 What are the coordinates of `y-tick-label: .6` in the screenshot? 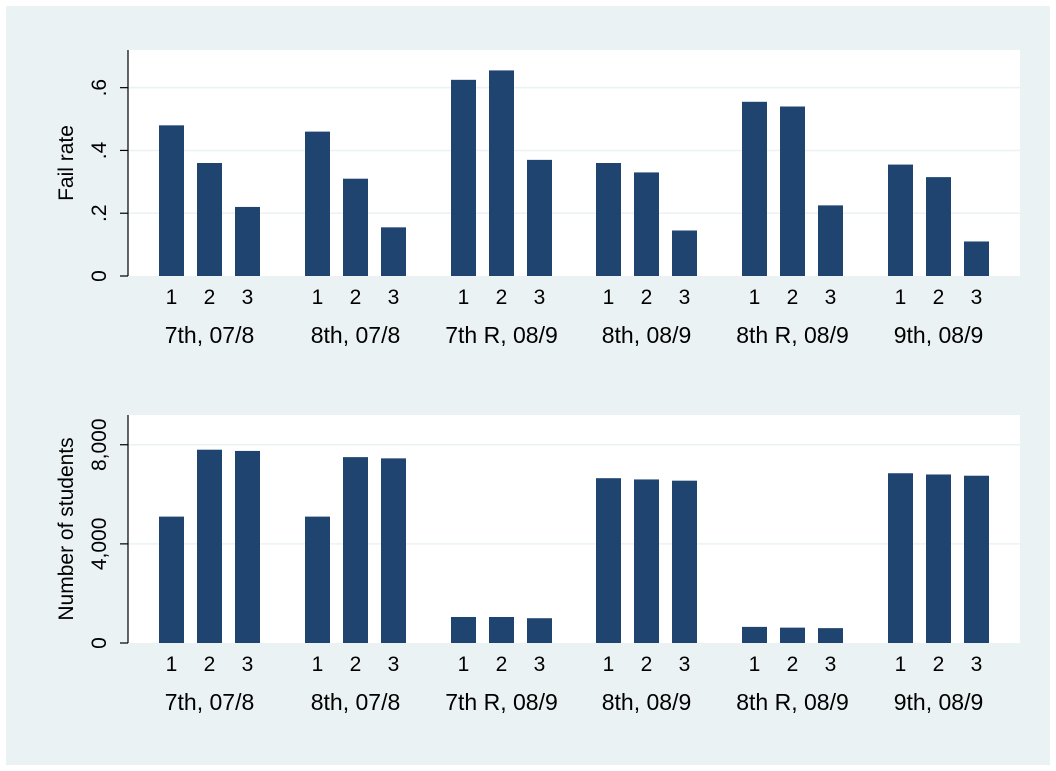 It's located at (99, 88).